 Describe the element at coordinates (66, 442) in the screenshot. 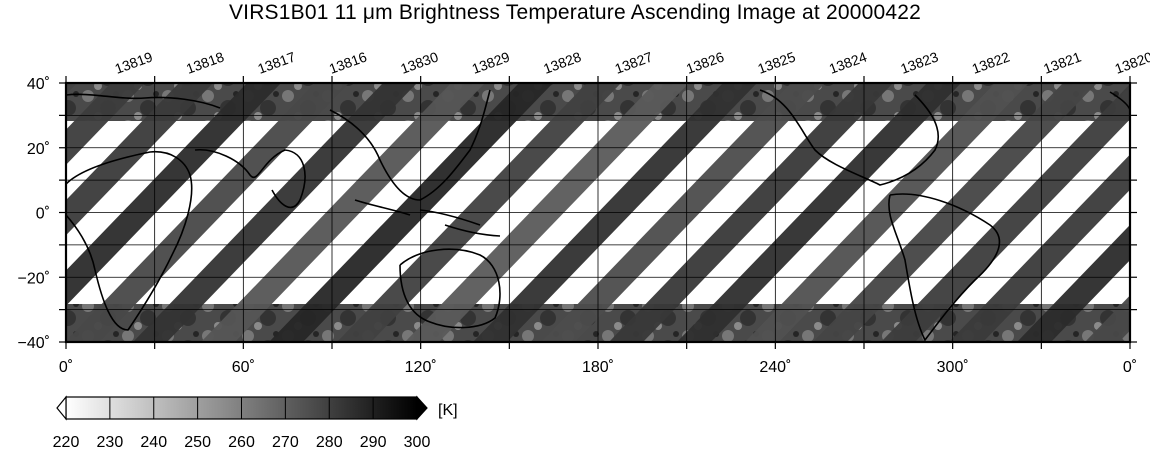

I see `colorbar-tick-label: 220` at that location.